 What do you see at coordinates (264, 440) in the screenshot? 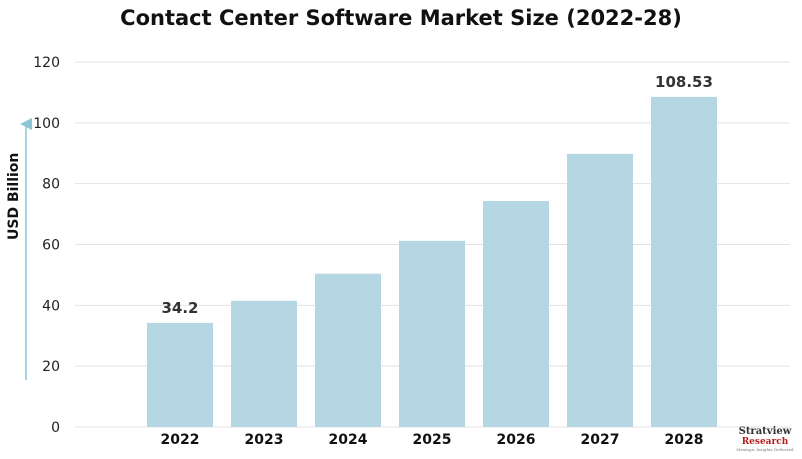
I see `x-tick-label-2023: 2023` at bounding box center [264, 440].